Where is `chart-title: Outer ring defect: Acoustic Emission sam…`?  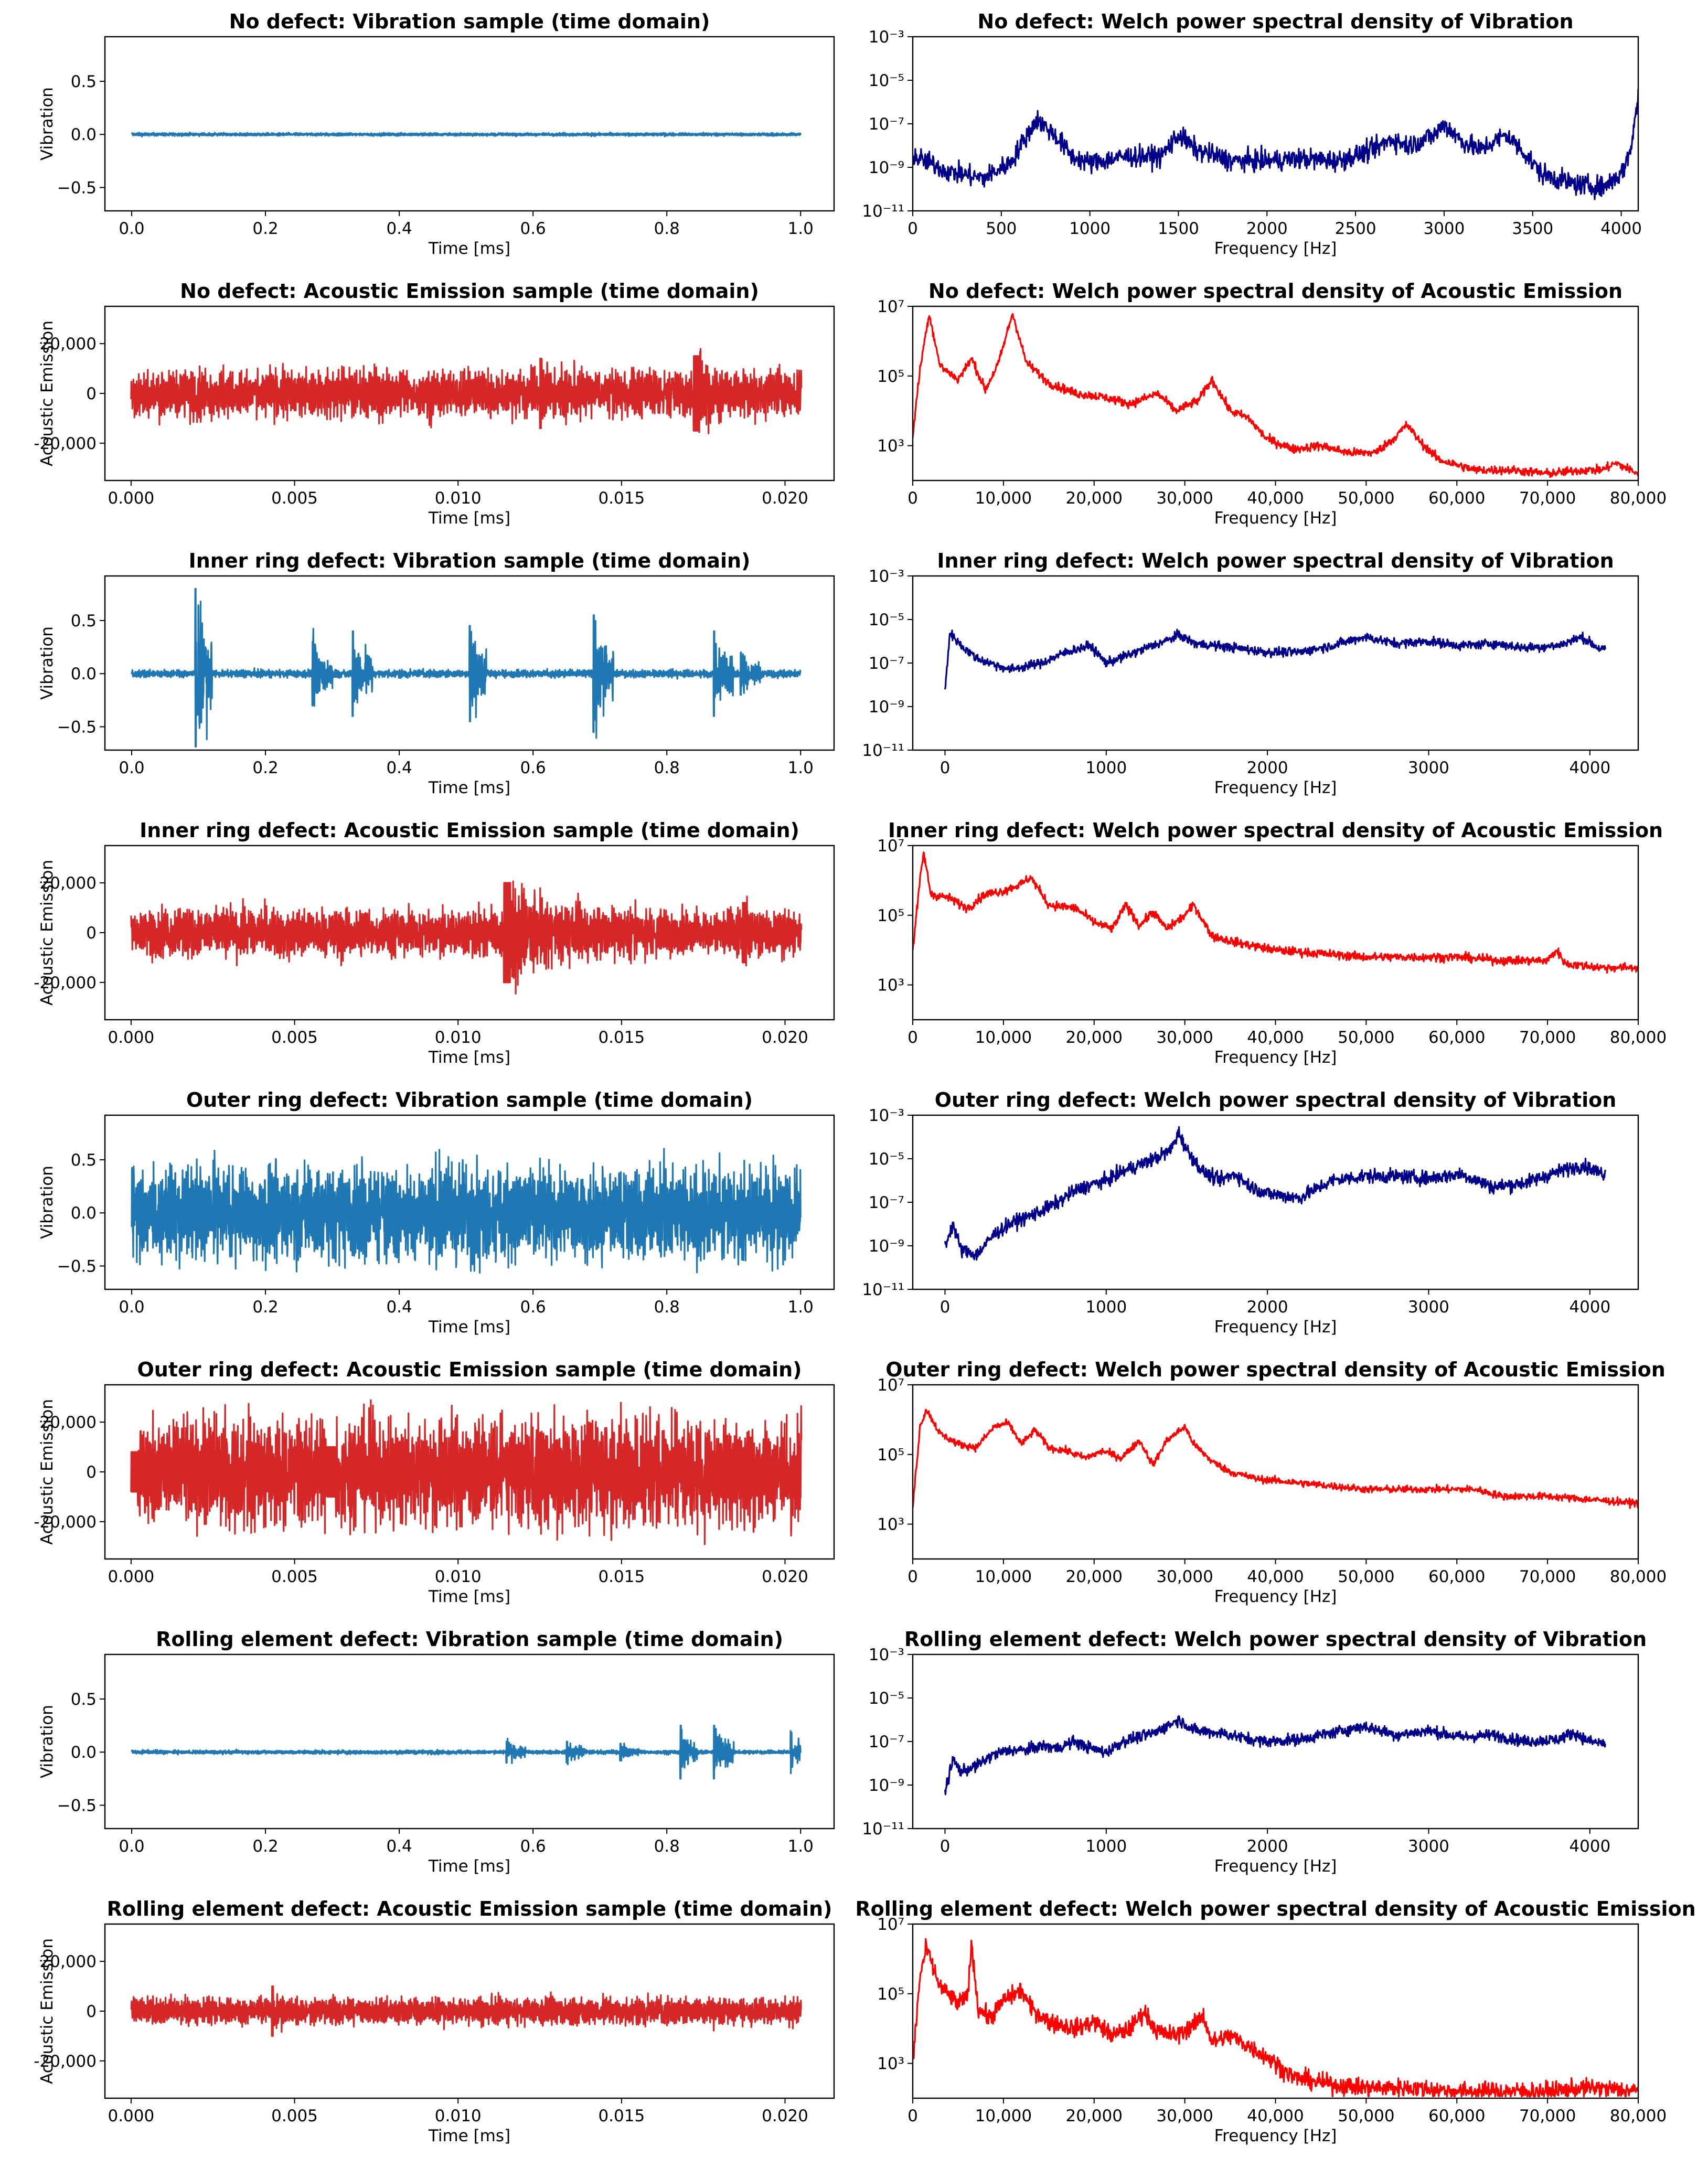
chart-title: Outer ring defect: Acoustic Emission sam… is located at coordinates (469, 1369).